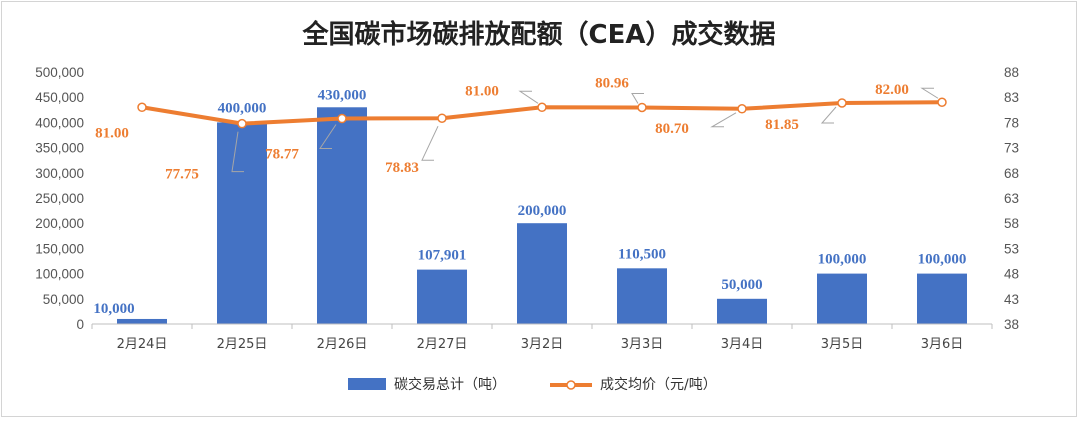  Describe the element at coordinates (113, 309) in the screenshot. I see `bar-data-label: 10,000` at that location.